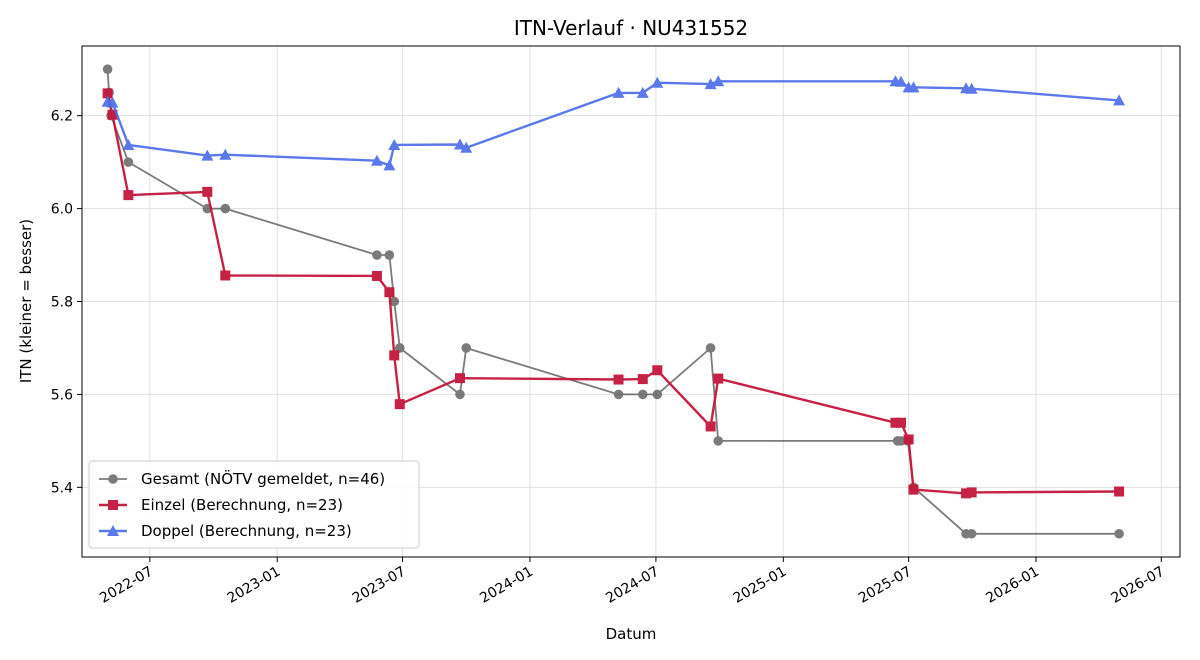  Describe the element at coordinates (26, 301) in the screenshot. I see `y-axis-label: ITN (kleiner = besser)` at that location.